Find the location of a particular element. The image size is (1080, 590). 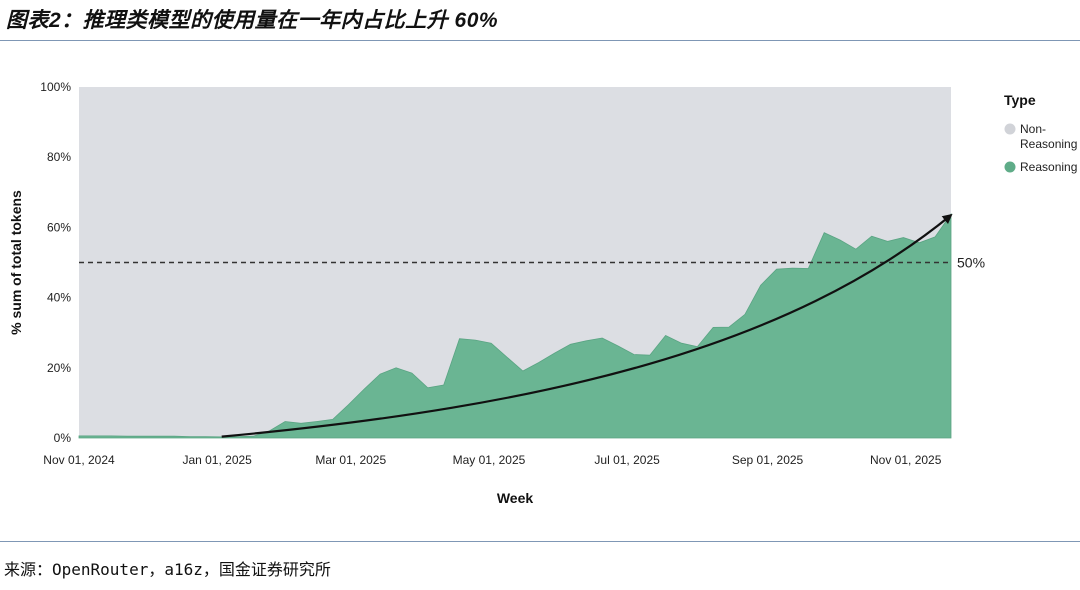

y-tick-label: 100% is located at coordinates (55, 87).